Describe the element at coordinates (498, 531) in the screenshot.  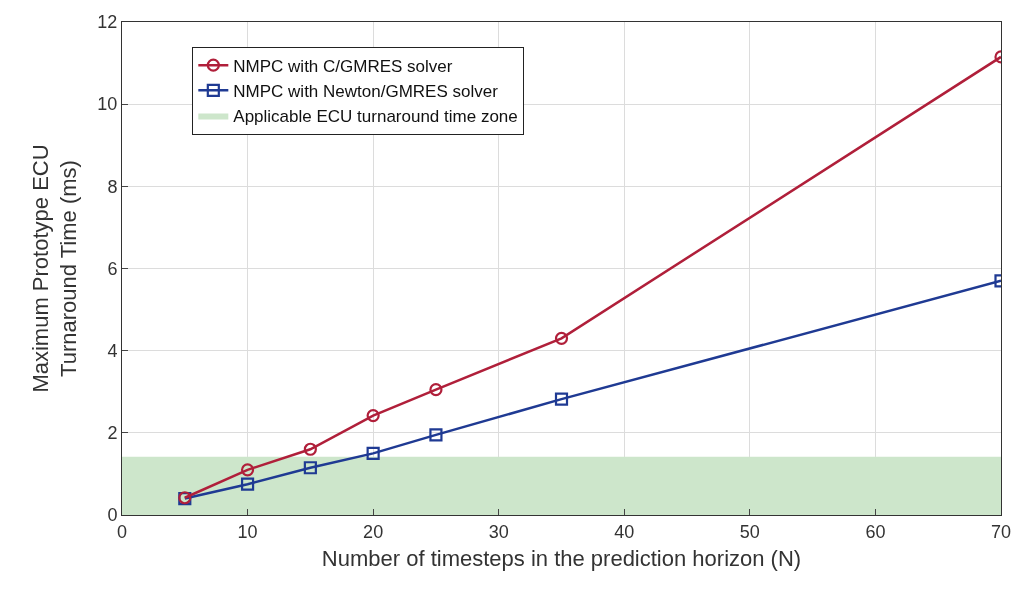
I see `x-tick-label: 30` at that location.